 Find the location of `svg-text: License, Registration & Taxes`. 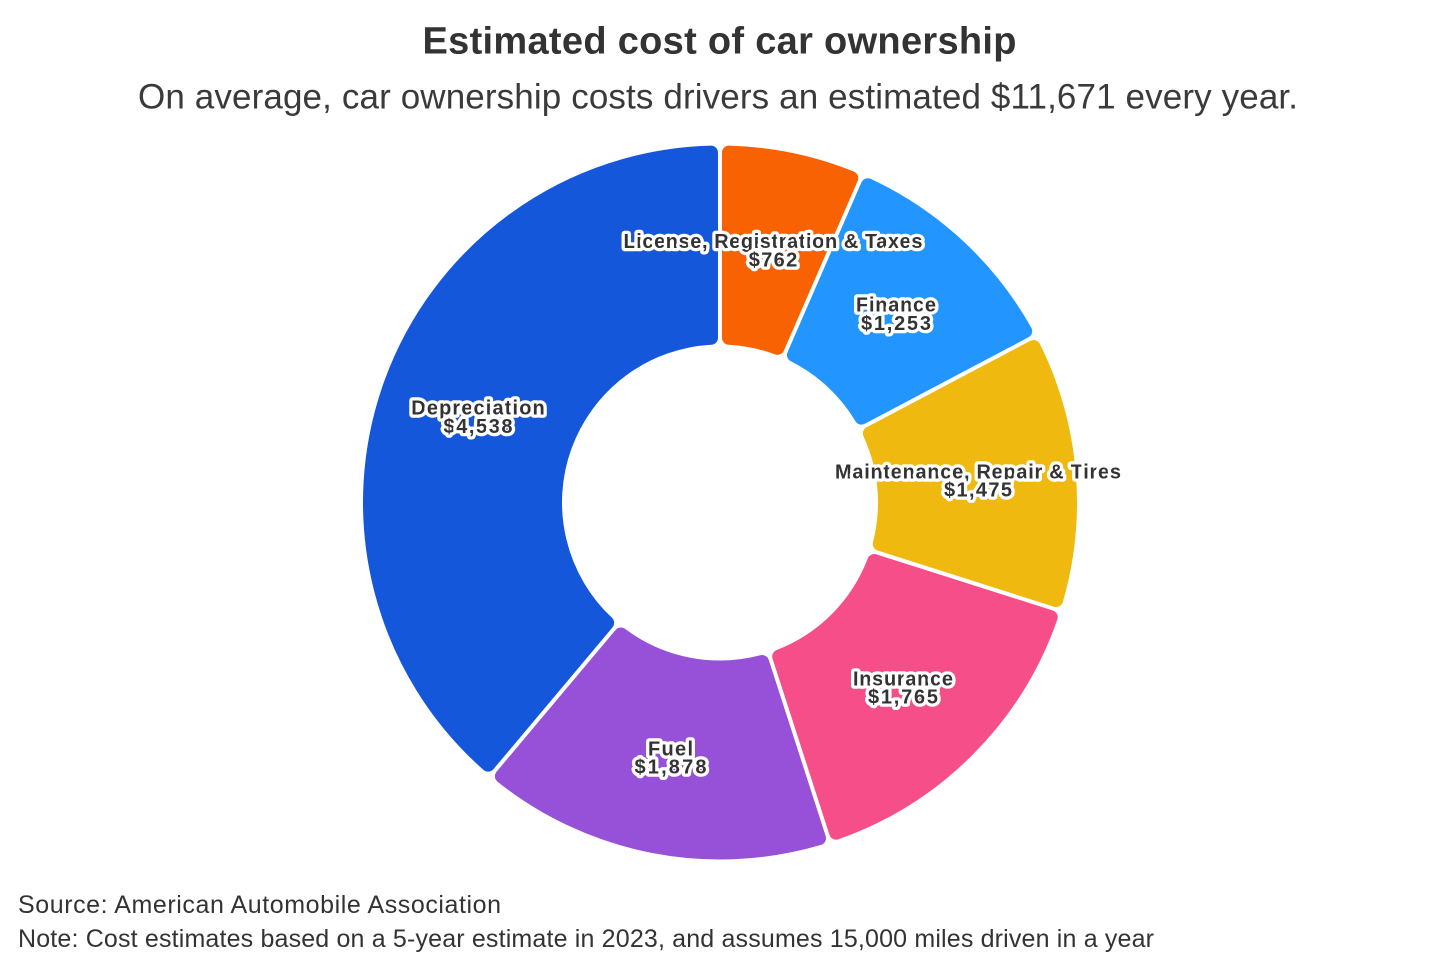

svg-text: License, Registration & Taxes is located at coordinates (773, 242).